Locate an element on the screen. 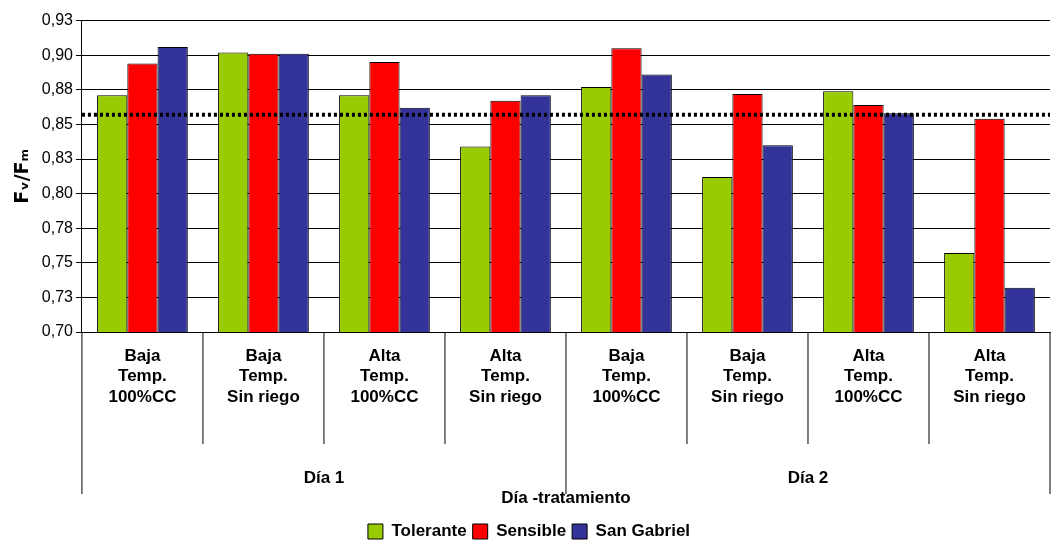 The height and width of the screenshot is (558, 1064). y-tick-label: 0,80 is located at coordinates (57, 193).